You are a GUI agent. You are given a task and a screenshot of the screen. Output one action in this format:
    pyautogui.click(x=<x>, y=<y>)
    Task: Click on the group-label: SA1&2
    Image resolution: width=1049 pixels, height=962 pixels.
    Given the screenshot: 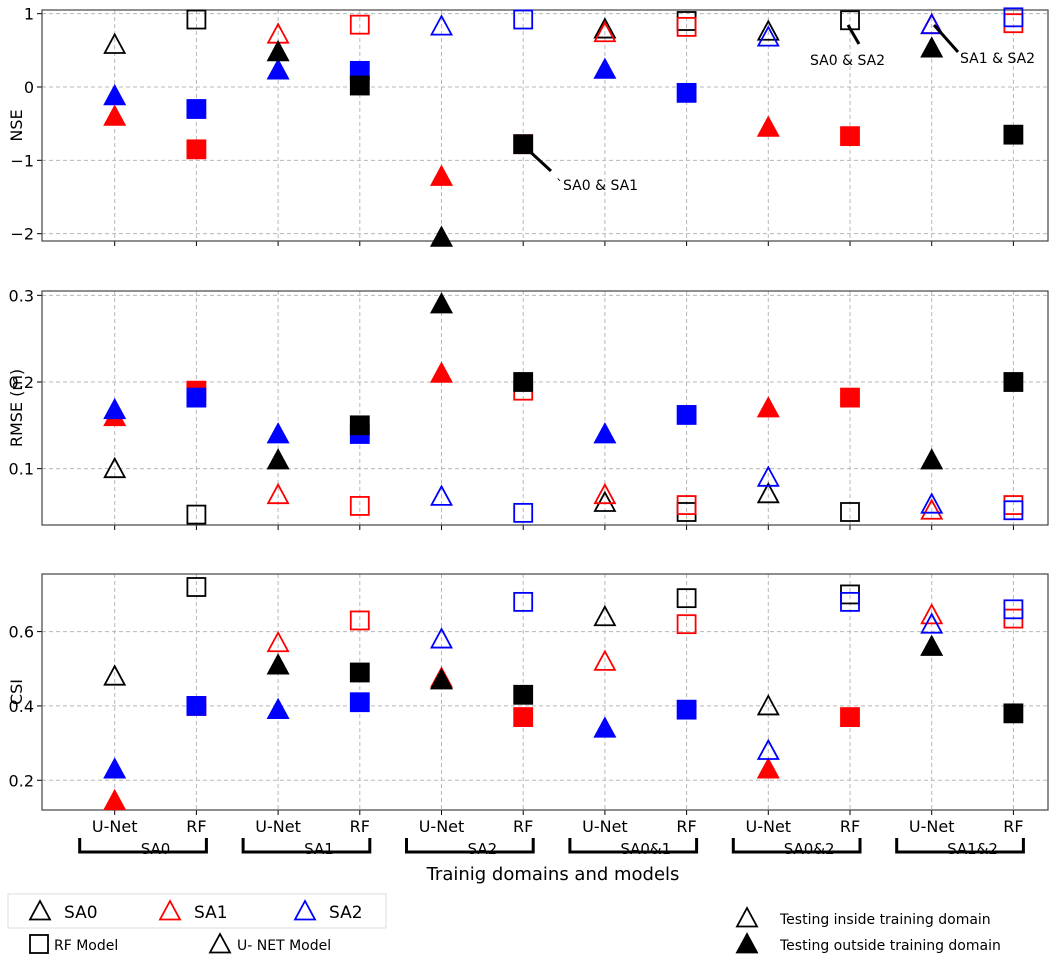 What is the action you would take?
    pyautogui.click(x=972, y=849)
    